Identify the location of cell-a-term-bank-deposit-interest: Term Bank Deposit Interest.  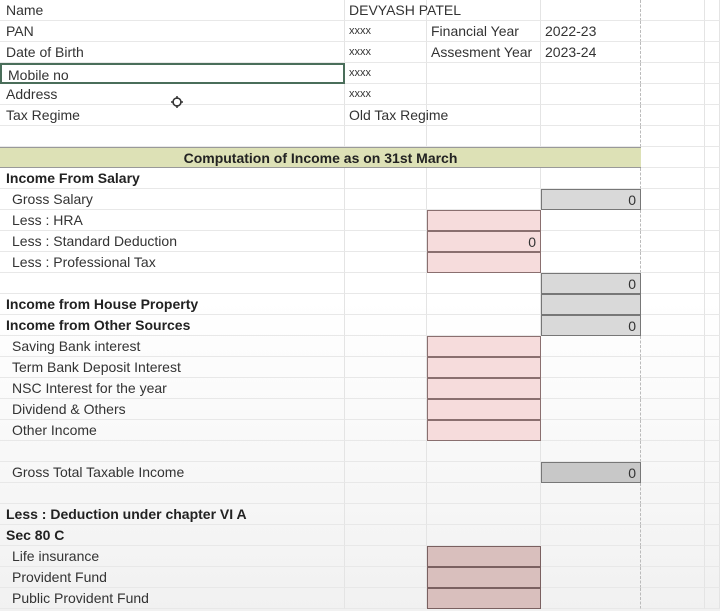
(172, 367).